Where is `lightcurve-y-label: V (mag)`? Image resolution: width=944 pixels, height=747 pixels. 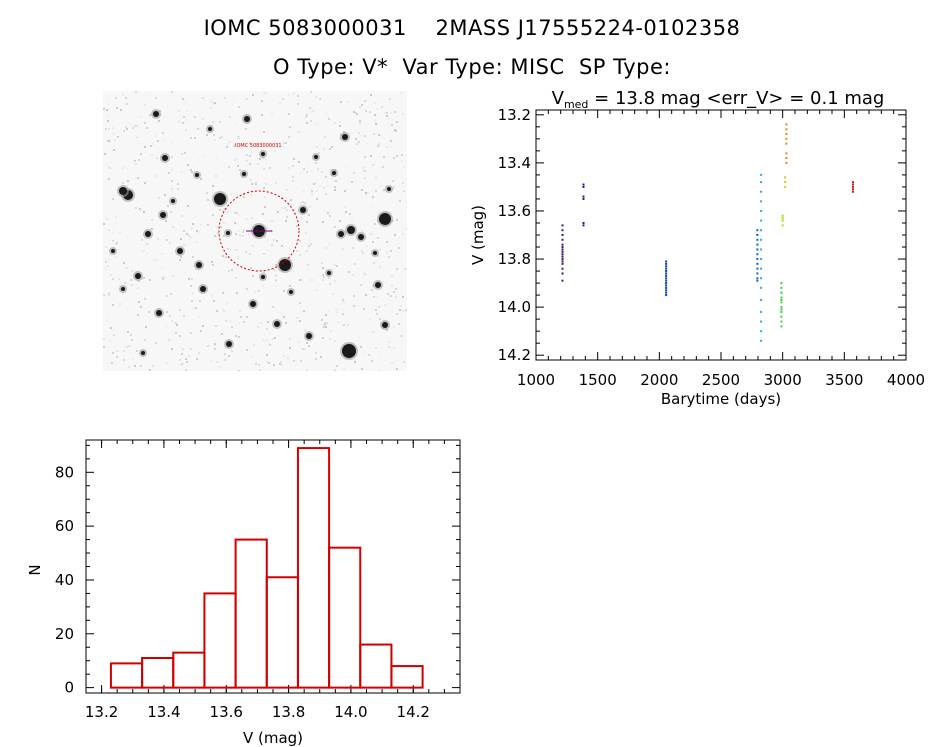 lightcurve-y-label: V (mag) is located at coordinates (478, 235).